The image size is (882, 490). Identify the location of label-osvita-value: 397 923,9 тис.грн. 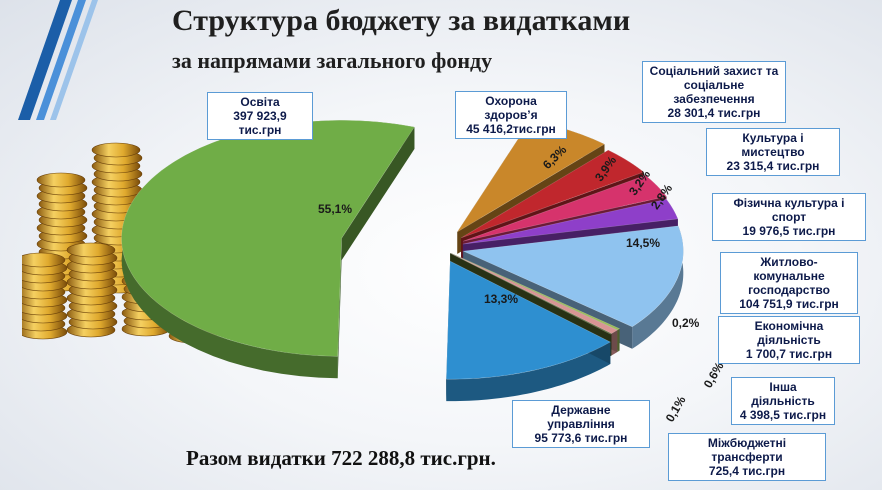
(260, 123).